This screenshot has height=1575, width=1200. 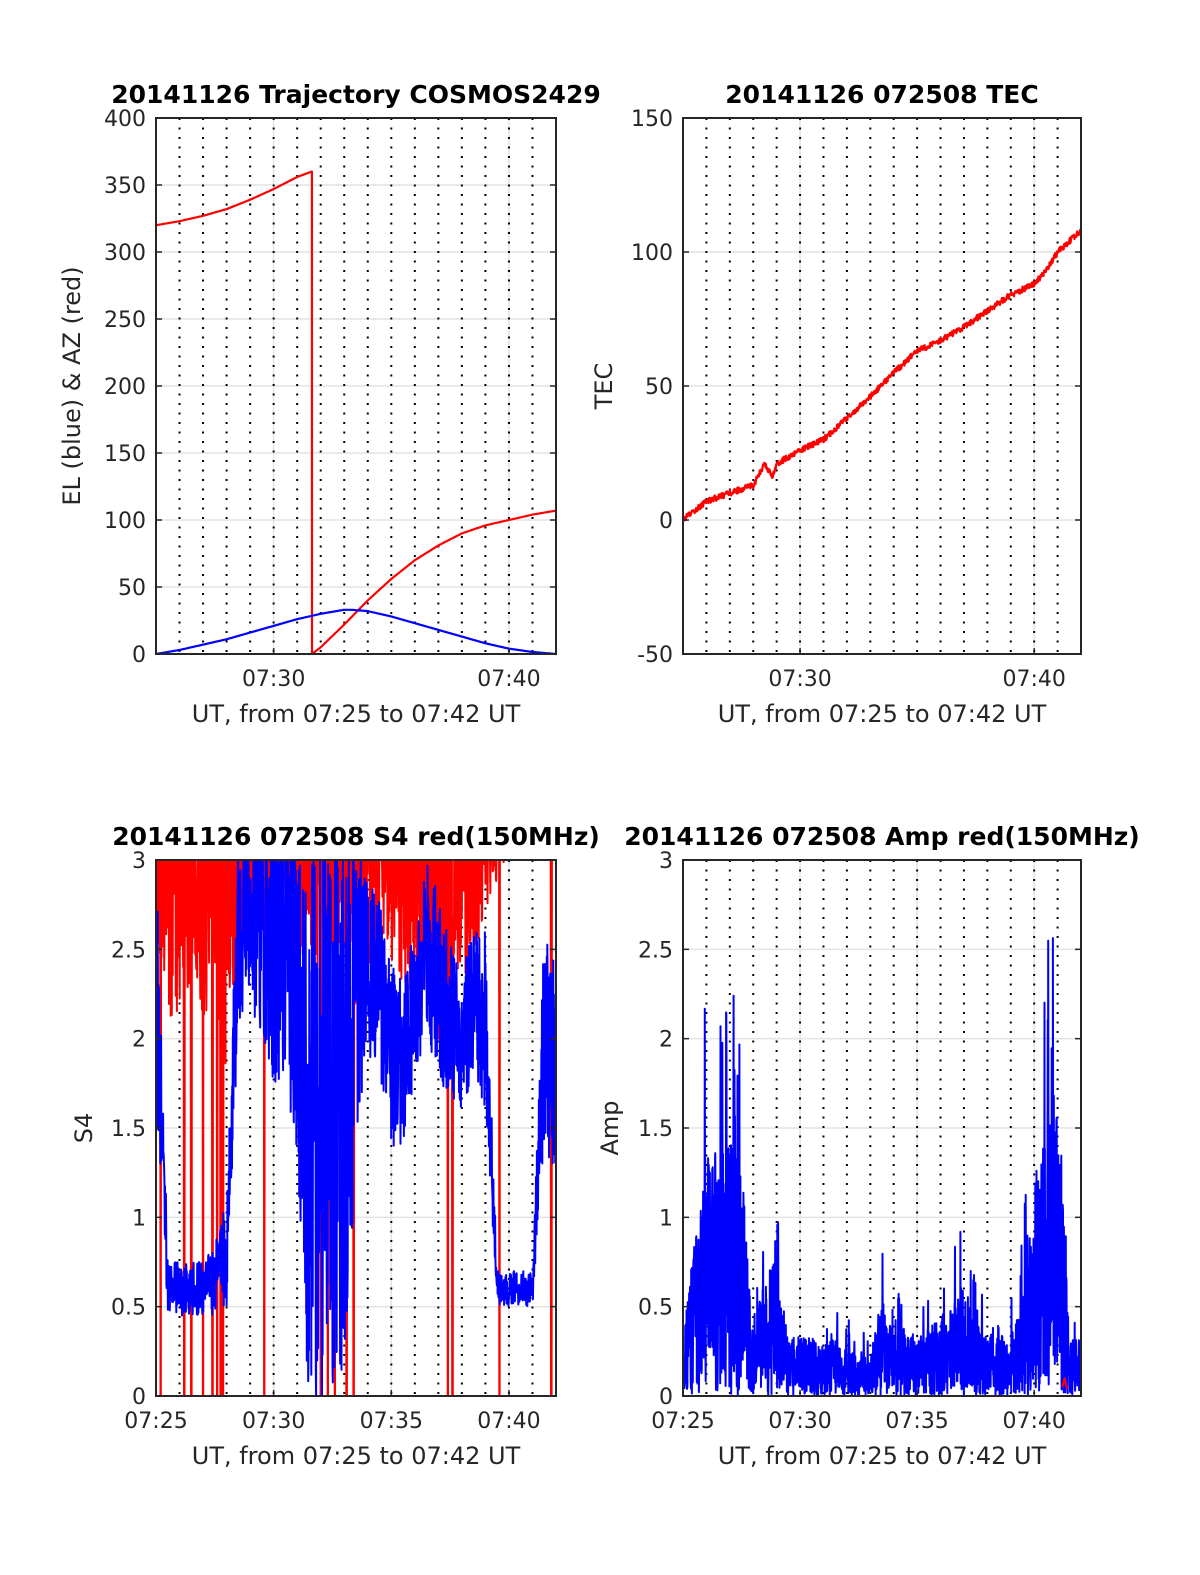 What do you see at coordinates (610, 1127) in the screenshot?
I see `y-axis-label: Amp` at bounding box center [610, 1127].